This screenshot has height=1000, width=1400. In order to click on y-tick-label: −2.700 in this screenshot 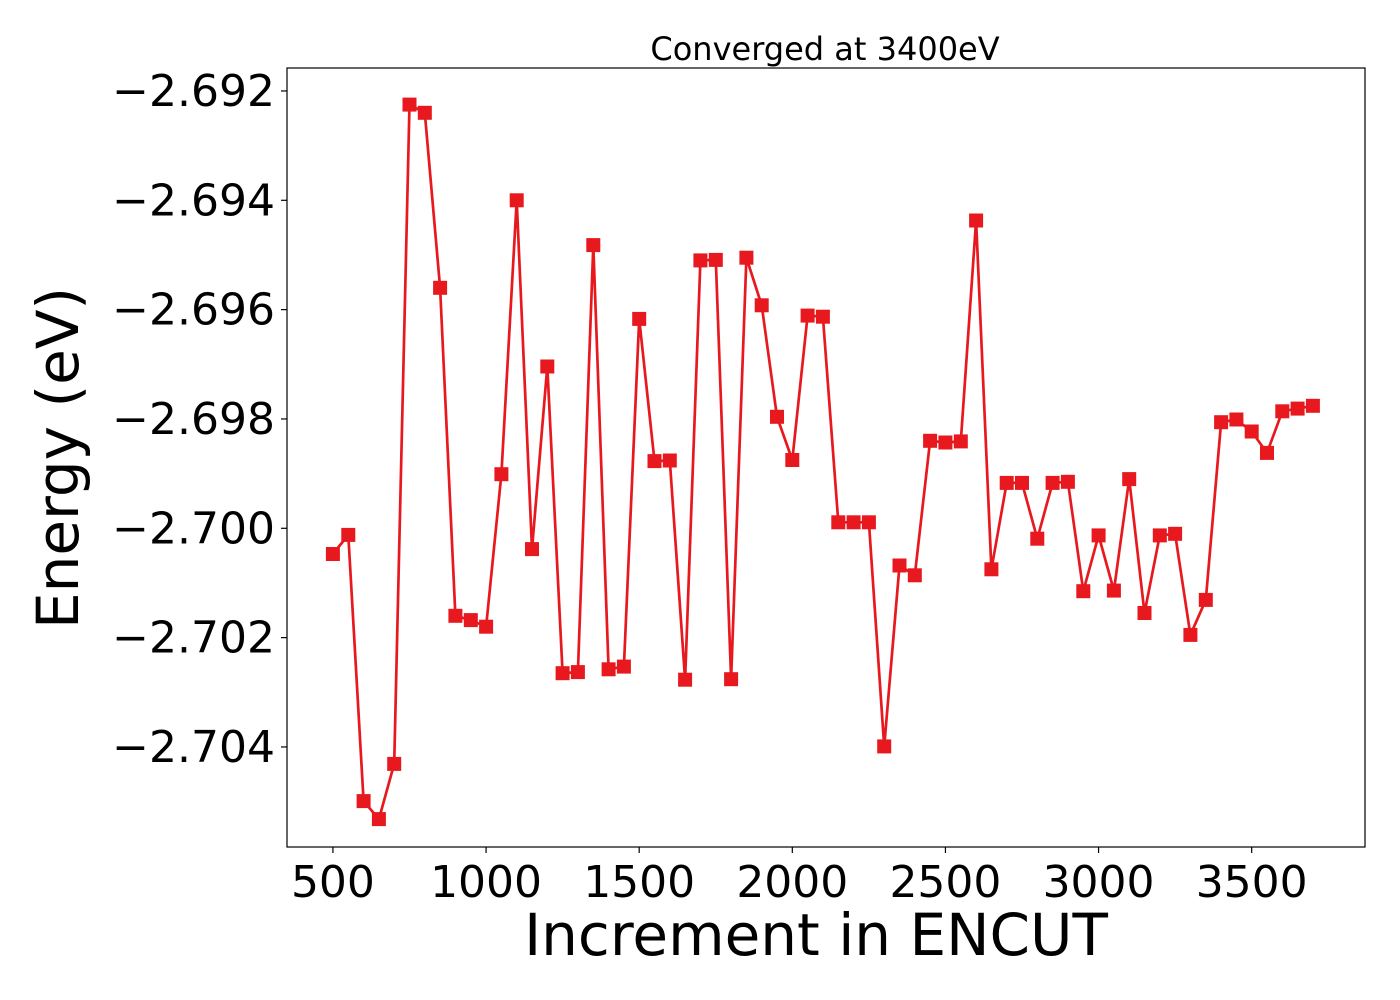, I will do `click(193, 528)`.